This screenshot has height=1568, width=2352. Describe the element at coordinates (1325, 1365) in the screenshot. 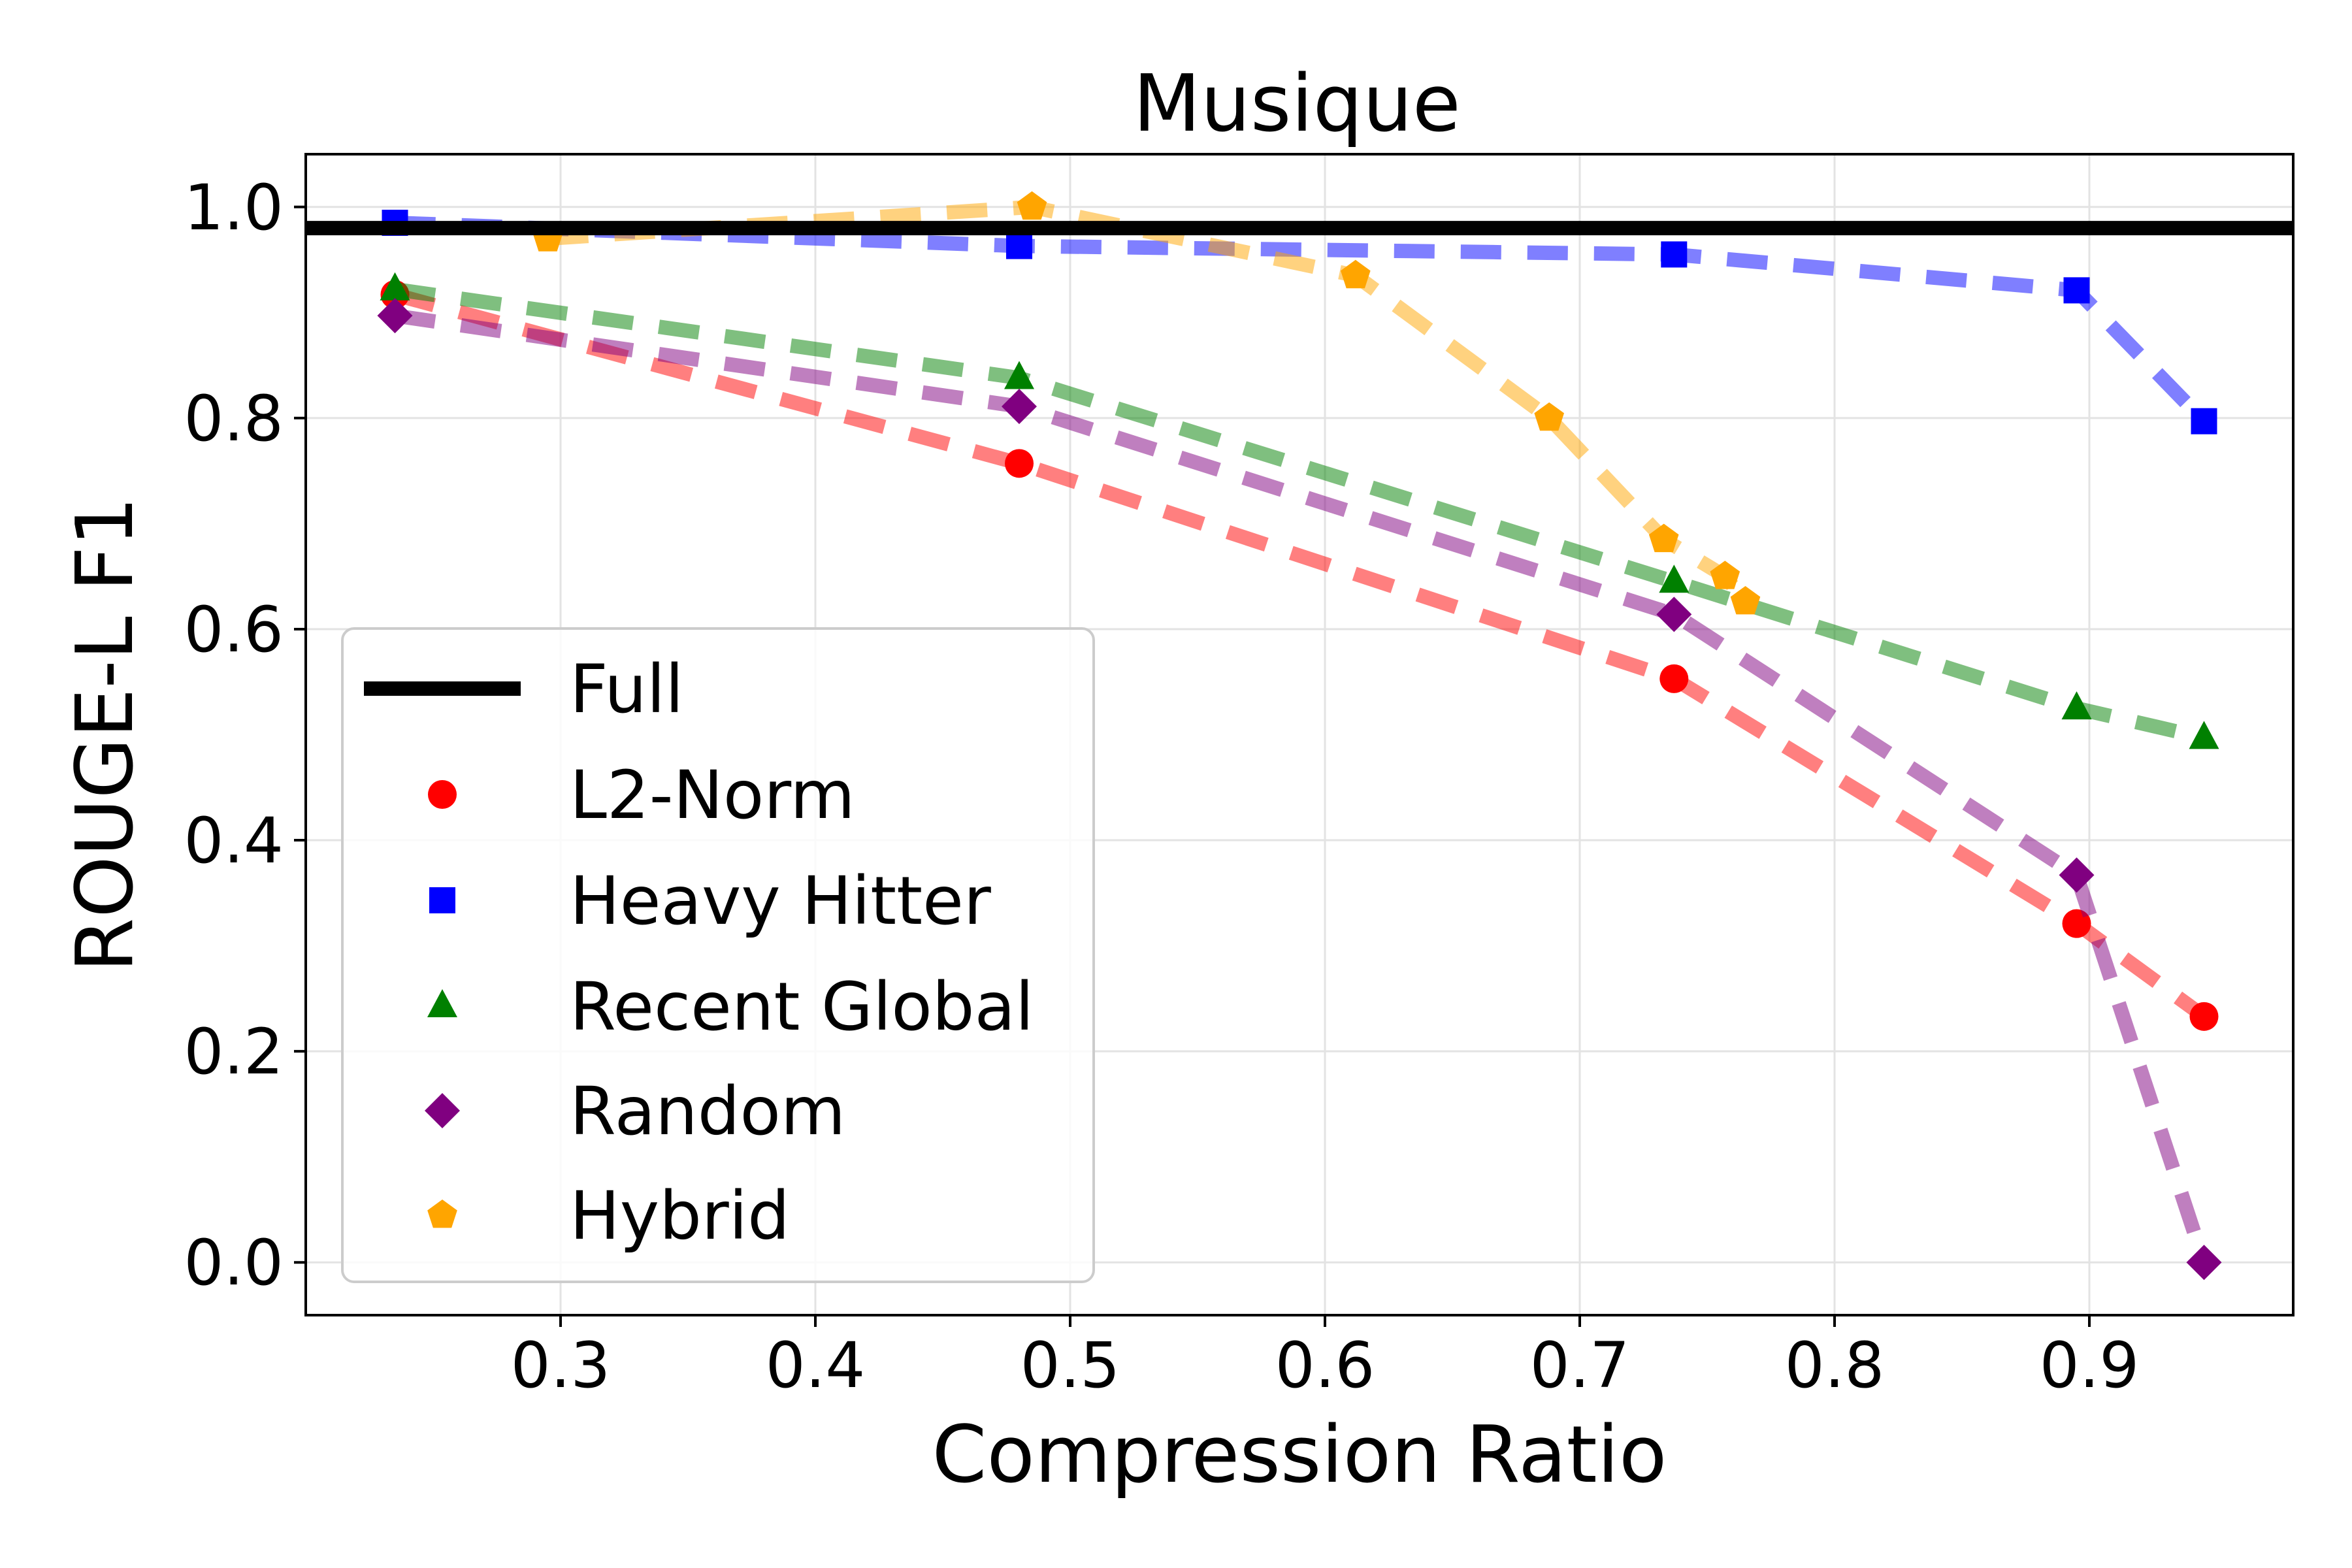

I see `x-tick-label: 0.6` at that location.